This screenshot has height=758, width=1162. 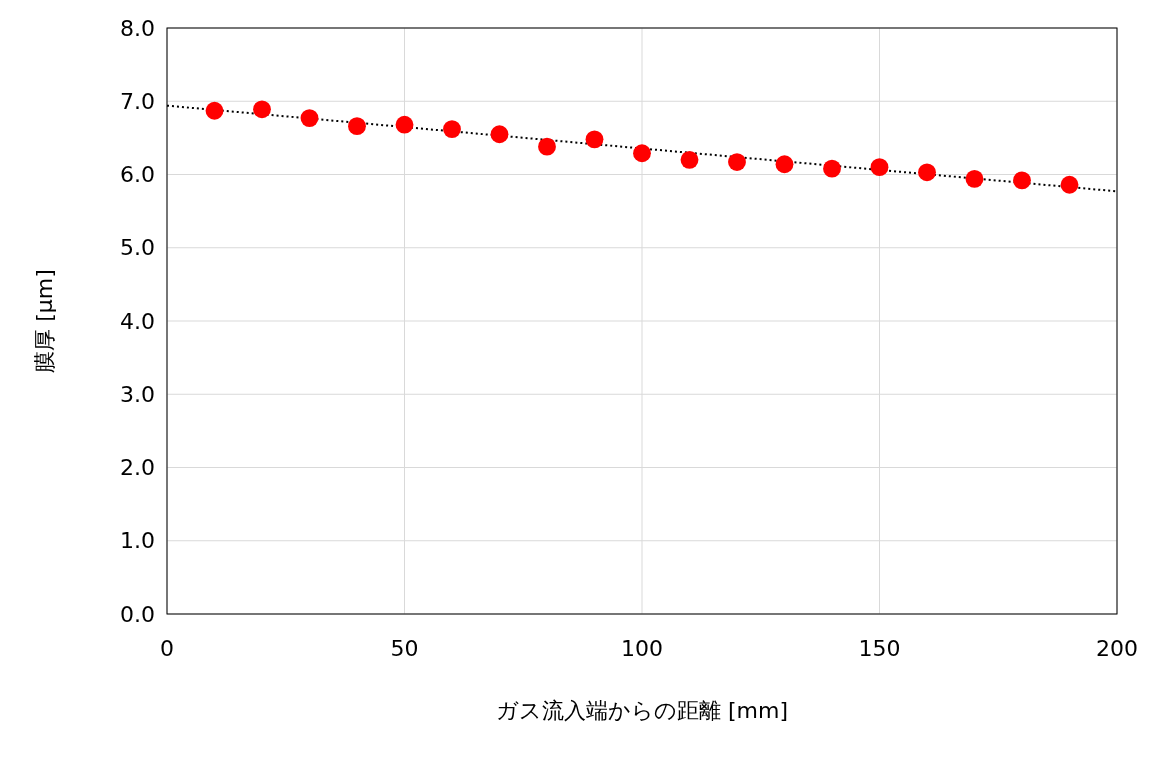 I want to click on x-tick-label: 100, so click(x=642, y=648).